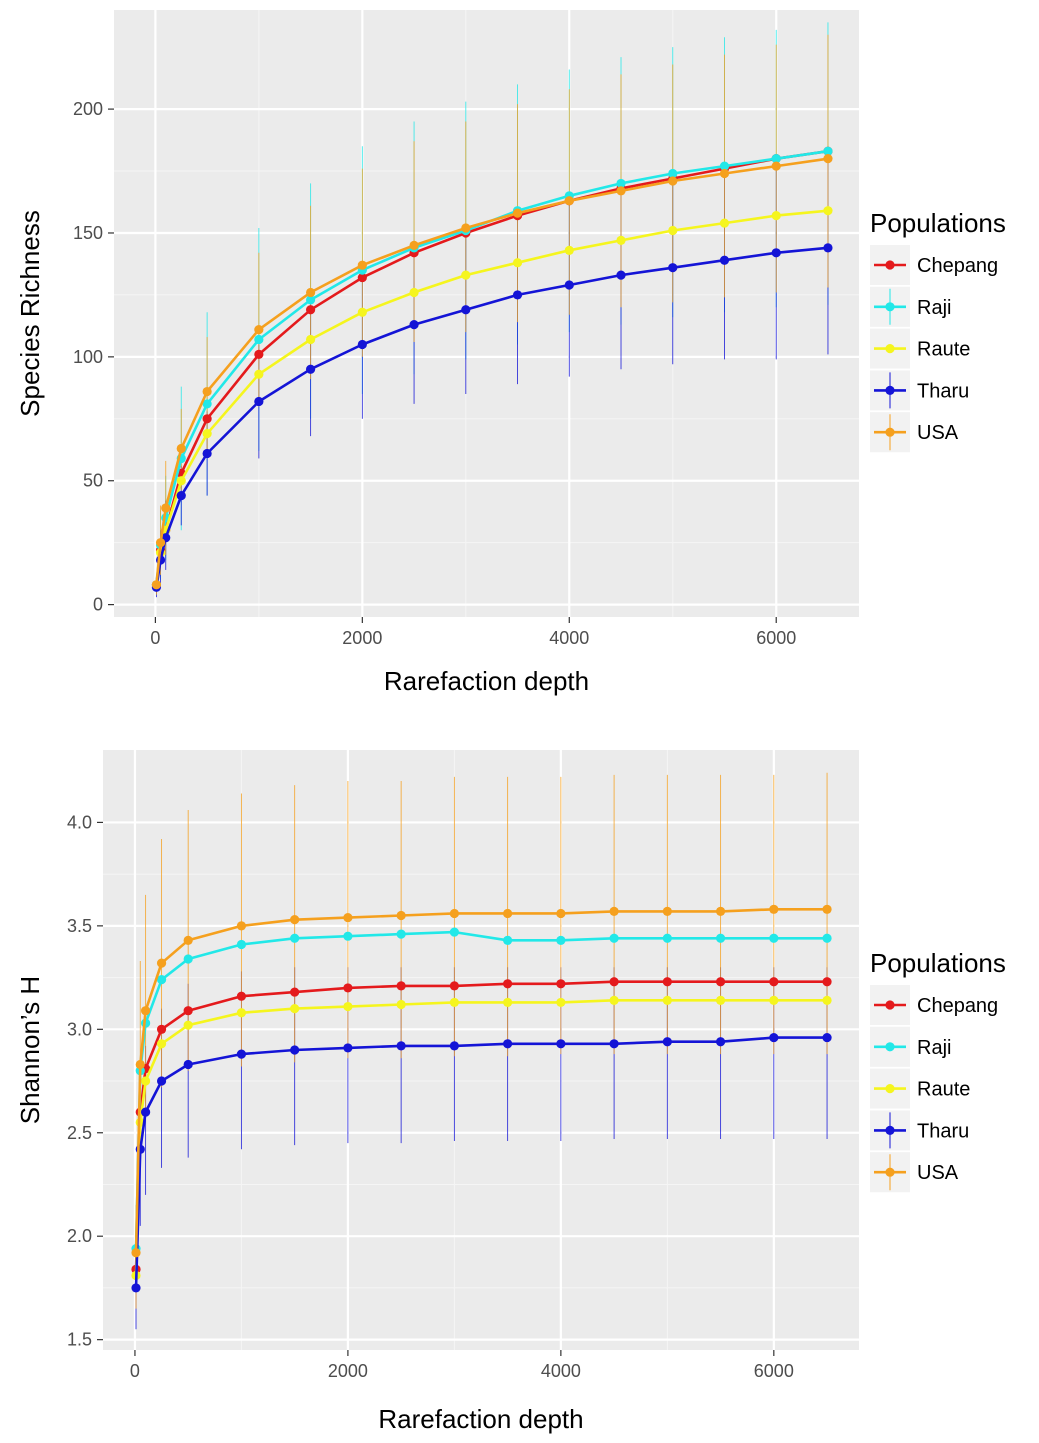 This screenshot has height=1443, width=1039. What do you see at coordinates (481, 1162) in the screenshot?
I see `series-tharu` at bounding box center [481, 1162].